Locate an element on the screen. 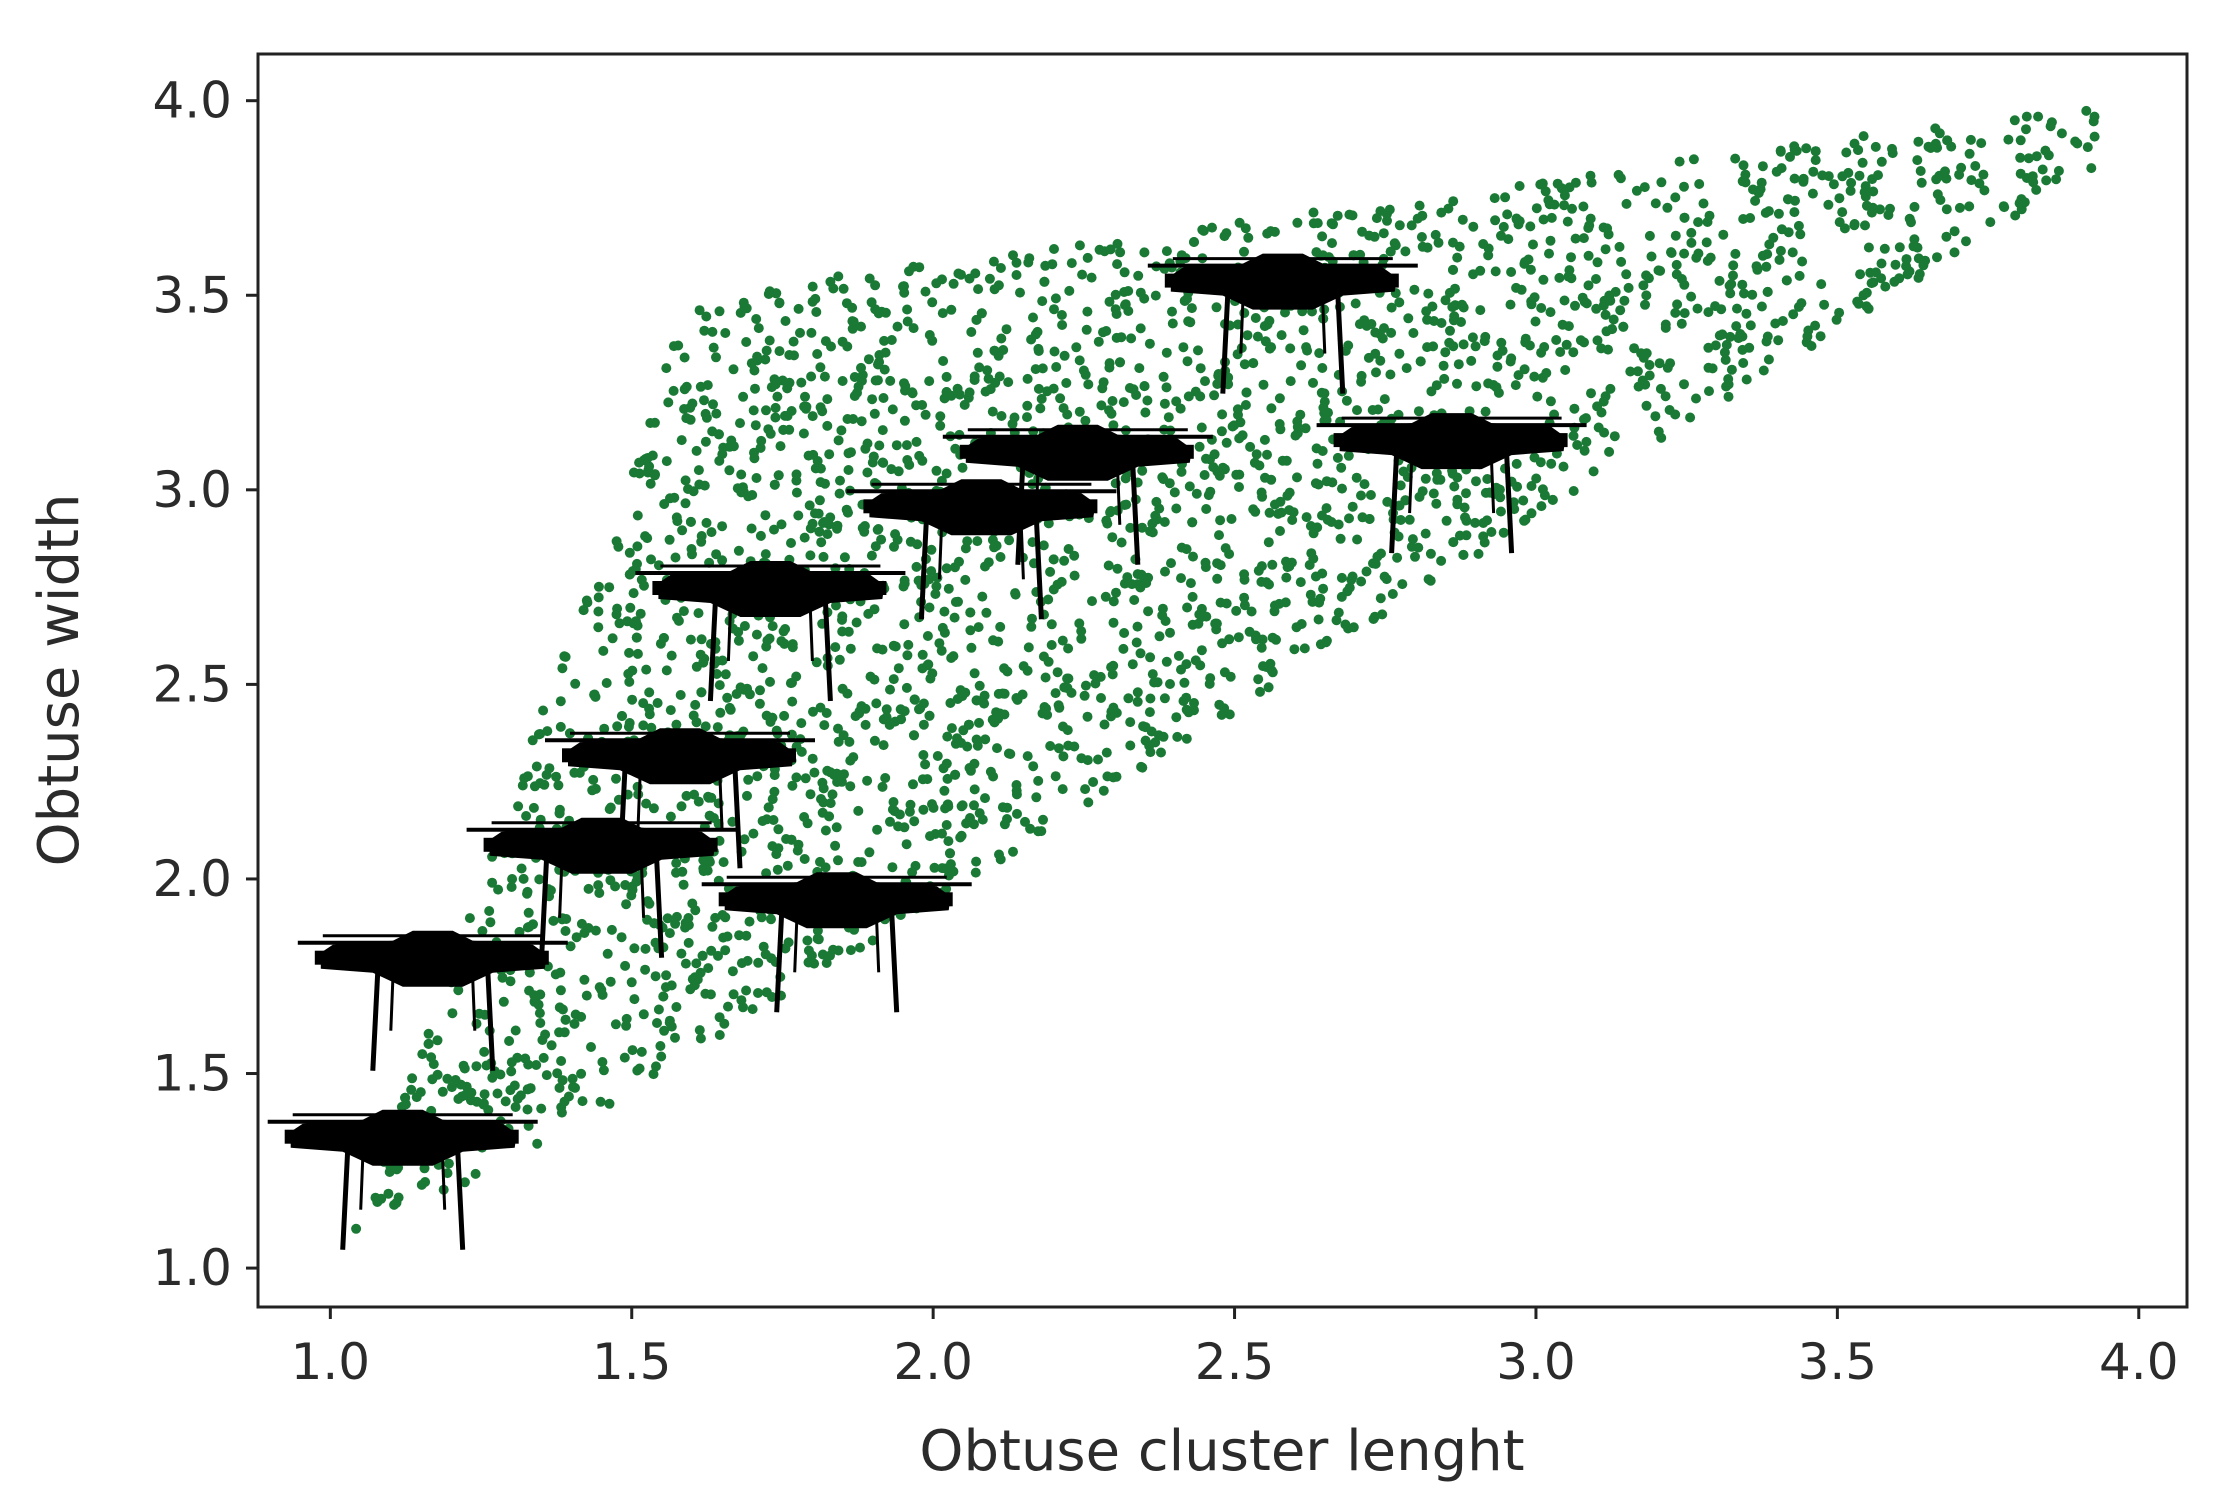 The image size is (2233, 1499). y-tick-label: 4.0 is located at coordinates (192, 101).